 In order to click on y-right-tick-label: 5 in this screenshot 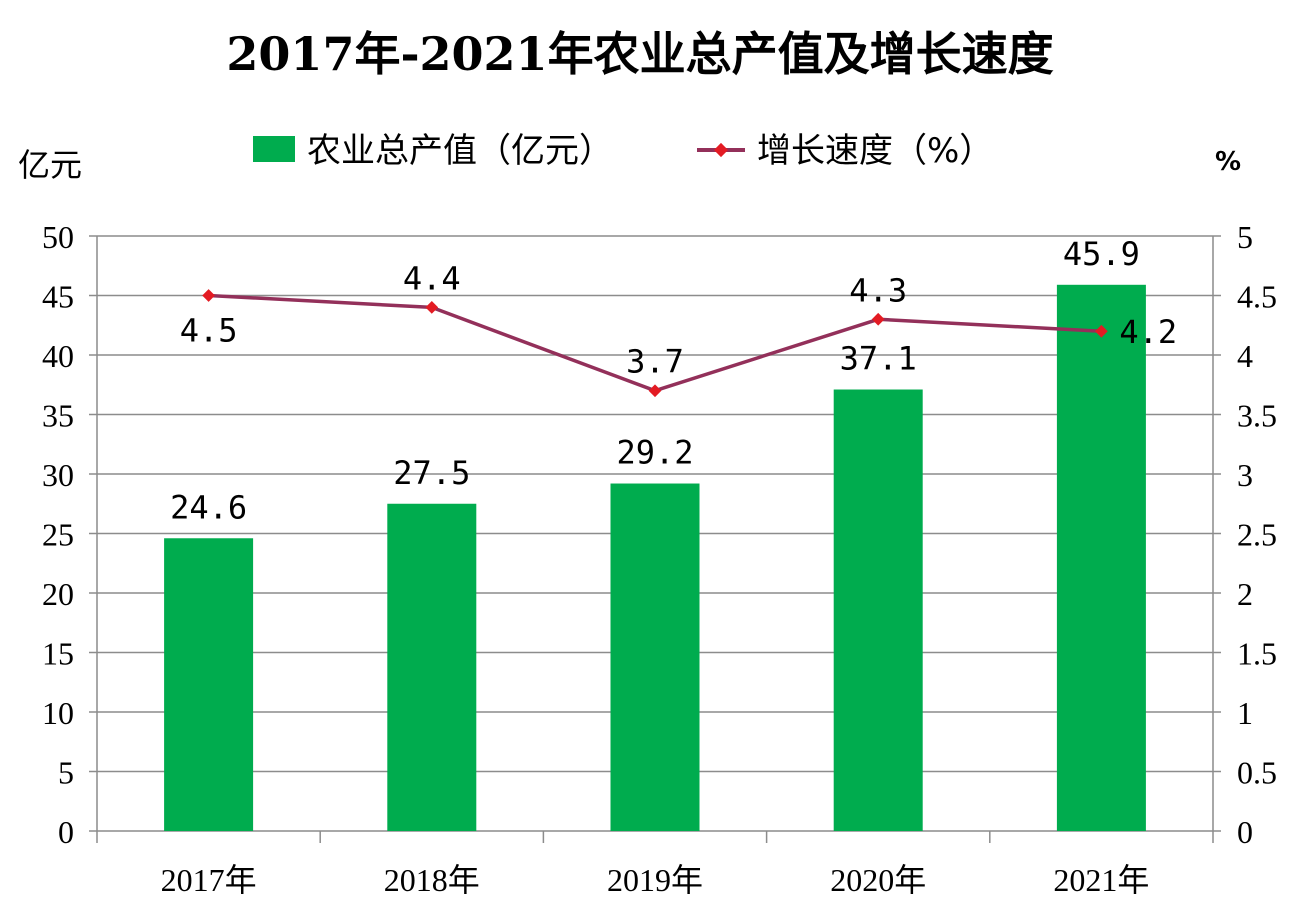, I will do `click(1245, 237)`.